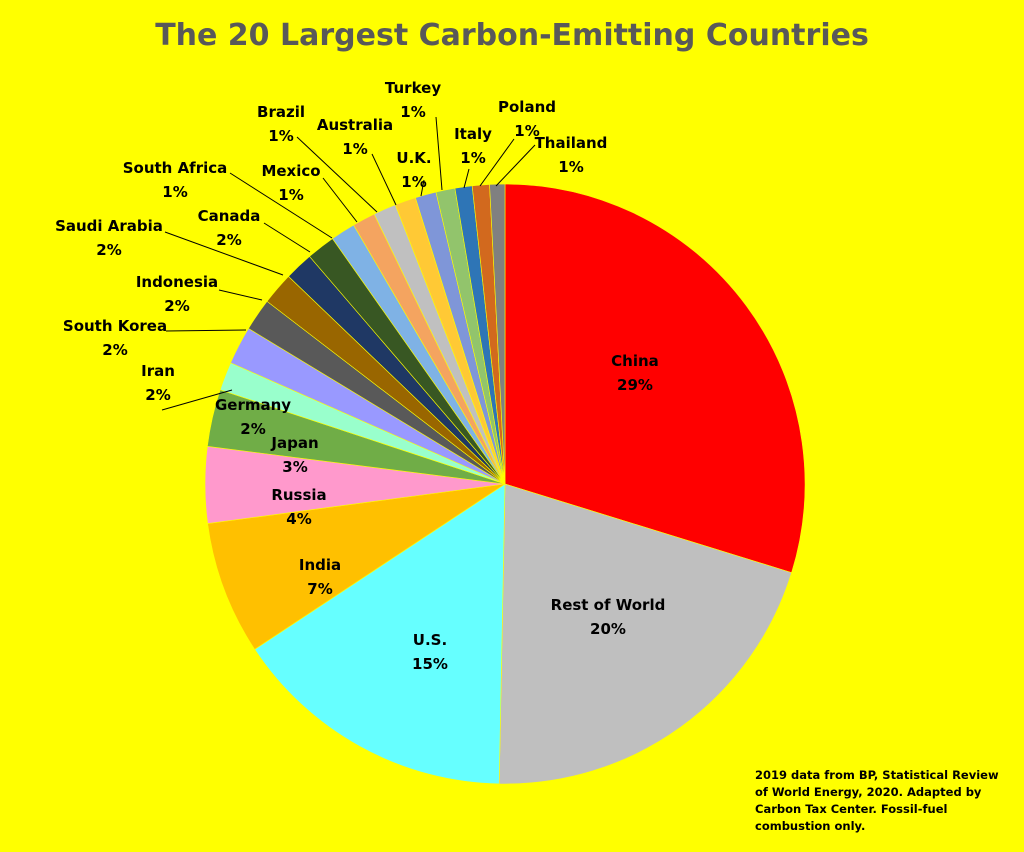  What do you see at coordinates (413, 88) in the screenshot?
I see `slice-label-turkey: Turkey` at bounding box center [413, 88].